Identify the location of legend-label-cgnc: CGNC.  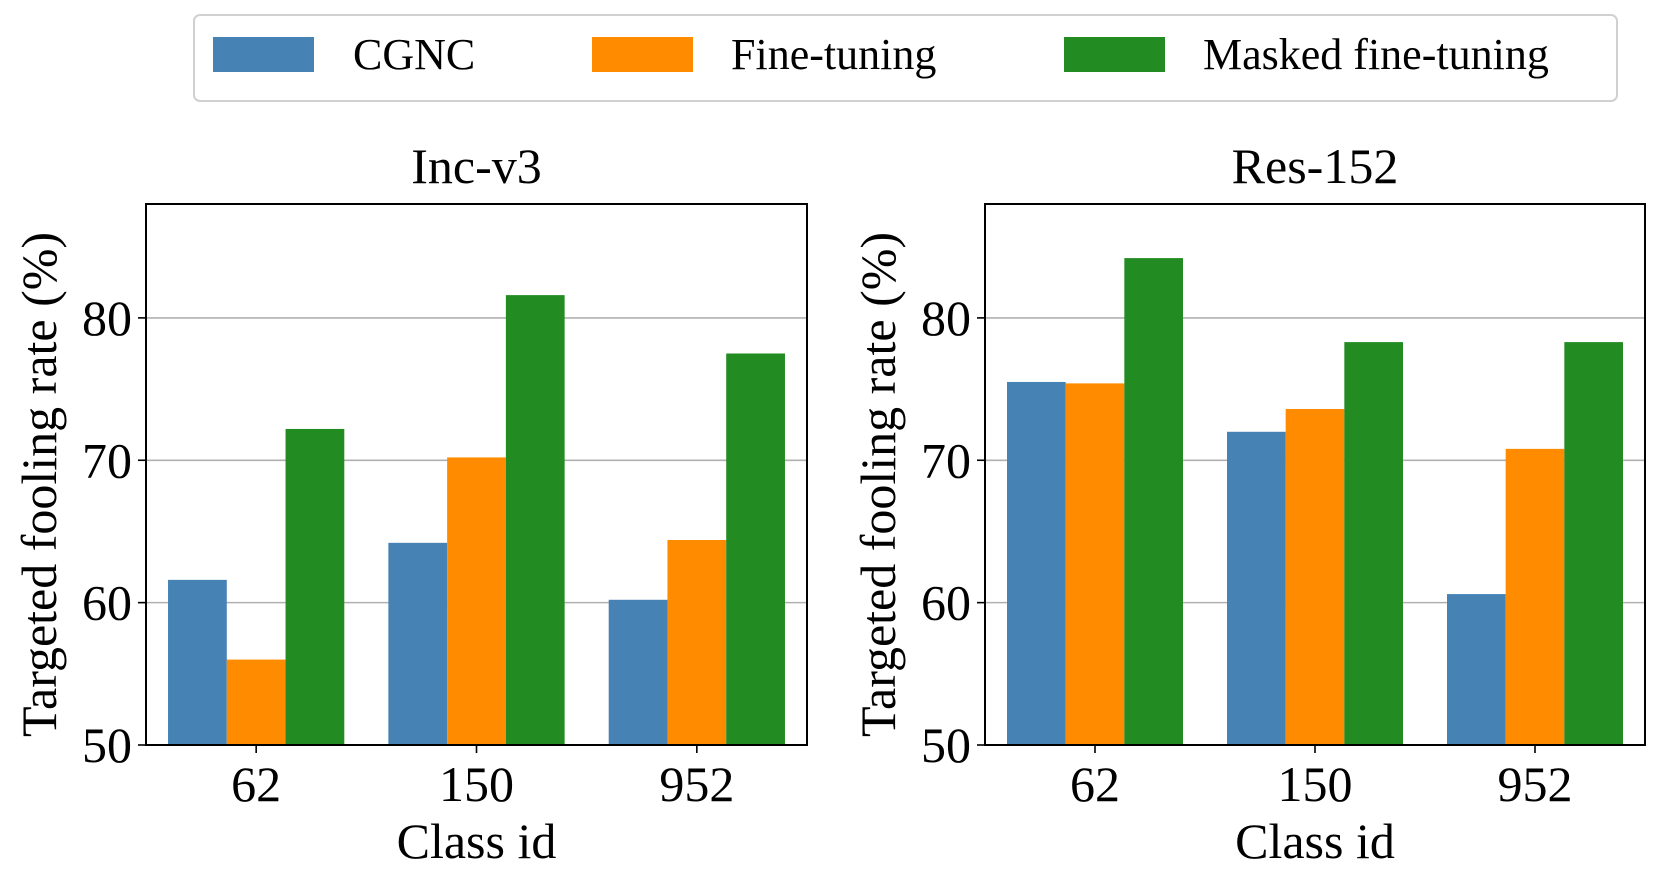
(414, 54).